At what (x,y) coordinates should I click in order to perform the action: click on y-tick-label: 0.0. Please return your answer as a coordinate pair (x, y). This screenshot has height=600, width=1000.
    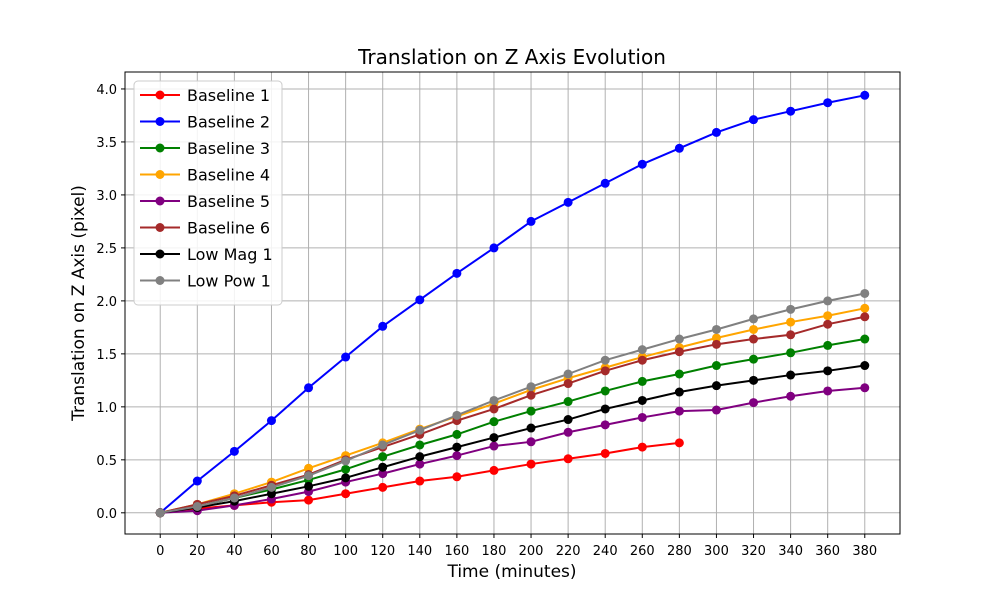
    Looking at the image, I should click on (106, 514).